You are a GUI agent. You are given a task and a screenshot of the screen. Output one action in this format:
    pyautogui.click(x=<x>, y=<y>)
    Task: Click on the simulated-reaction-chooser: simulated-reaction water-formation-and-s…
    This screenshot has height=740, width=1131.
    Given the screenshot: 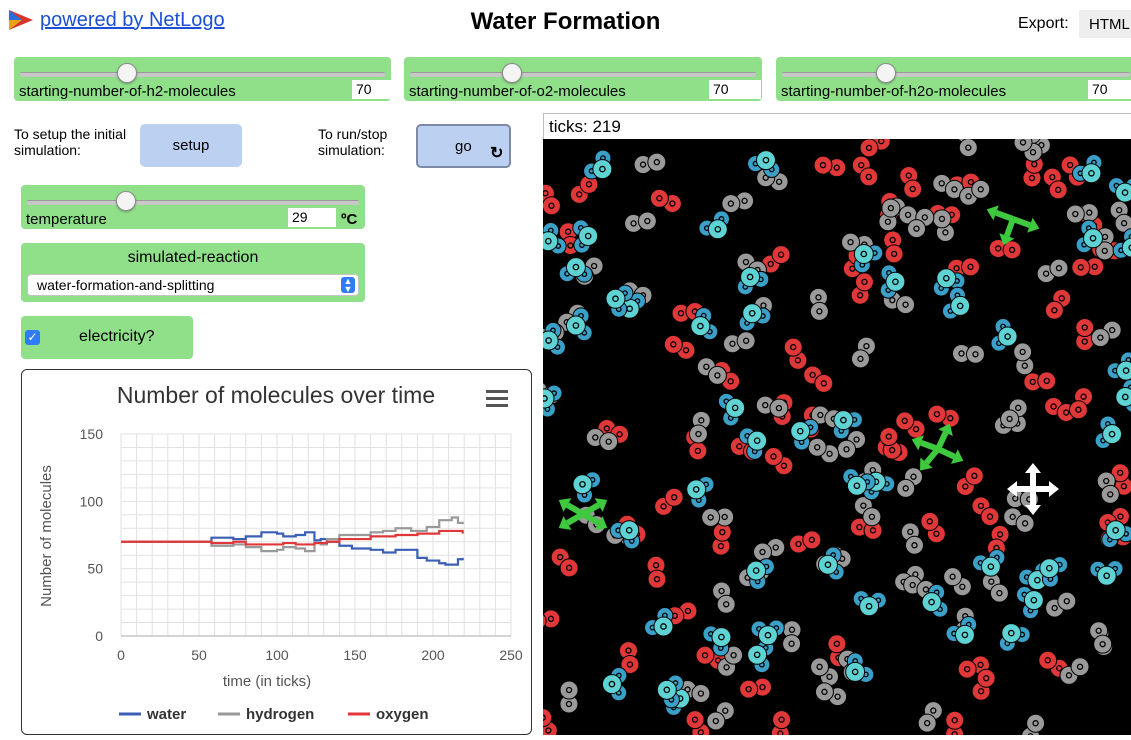 What is the action you would take?
    pyautogui.click(x=193, y=272)
    